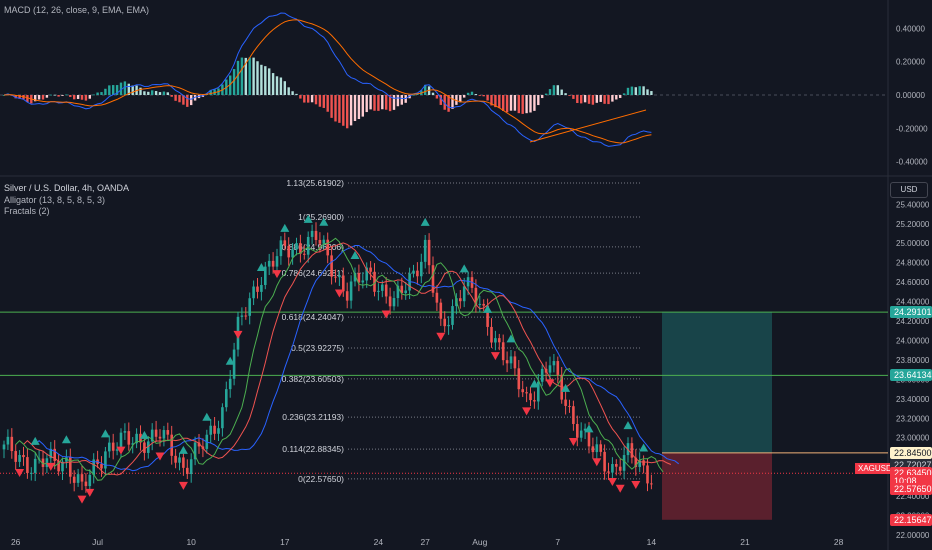 The height and width of the screenshot is (550, 932). I want to click on horizontal-lines, so click(444, 343).